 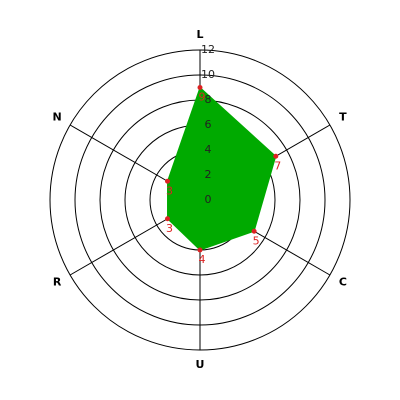 What do you see at coordinates (56, 117) in the screenshot?
I see `axis-label: N` at bounding box center [56, 117].